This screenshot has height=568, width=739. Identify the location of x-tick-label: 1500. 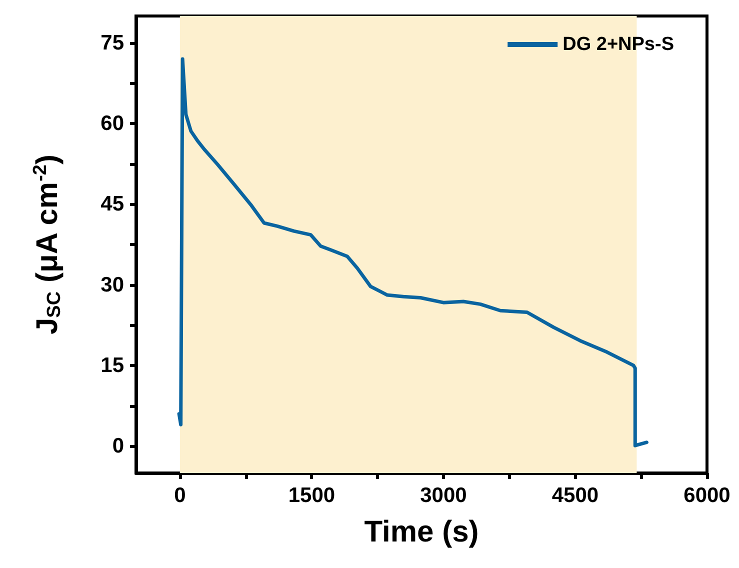
(312, 495).